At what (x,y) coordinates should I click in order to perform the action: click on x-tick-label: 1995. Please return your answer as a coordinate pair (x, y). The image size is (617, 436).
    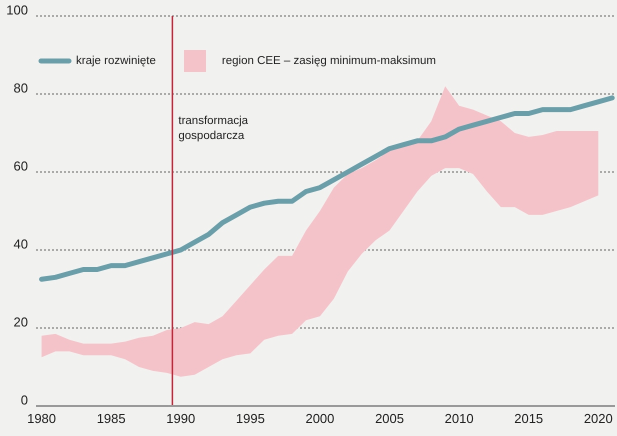
    Looking at the image, I should click on (250, 418).